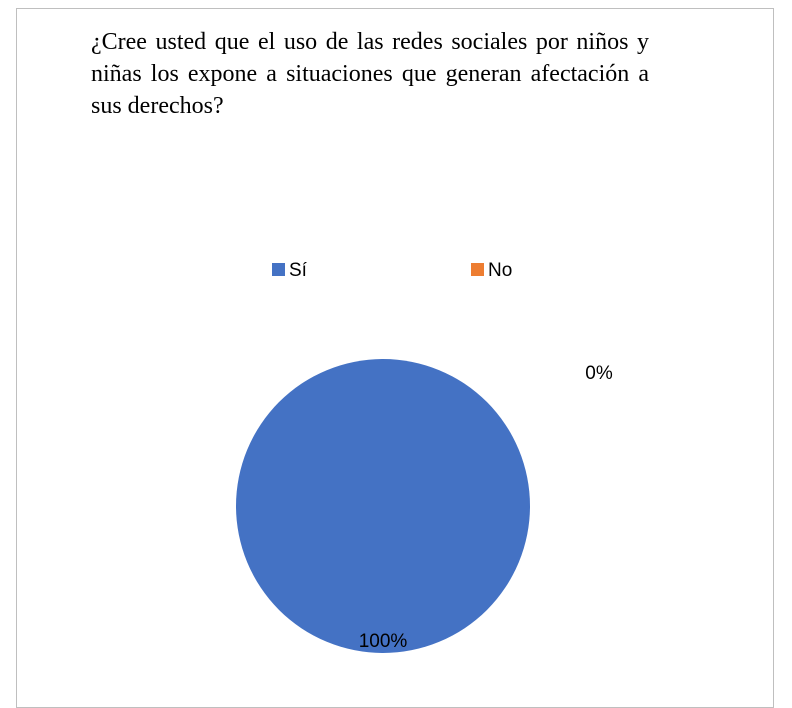 The width and height of the screenshot is (792, 708). I want to click on data-label-no: 0%, so click(599, 373).